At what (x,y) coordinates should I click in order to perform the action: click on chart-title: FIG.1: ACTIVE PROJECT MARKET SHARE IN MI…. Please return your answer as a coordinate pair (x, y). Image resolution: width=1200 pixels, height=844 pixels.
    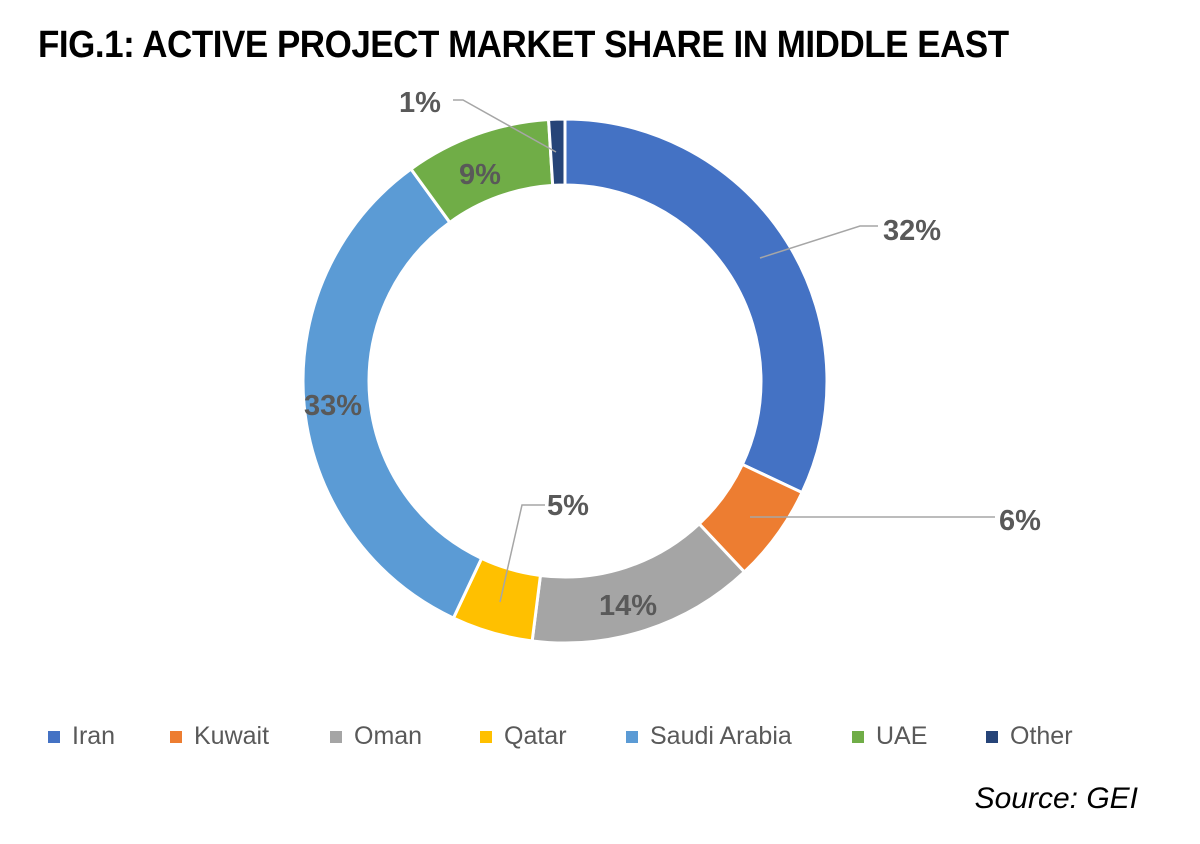
    Looking at the image, I should click on (523, 45).